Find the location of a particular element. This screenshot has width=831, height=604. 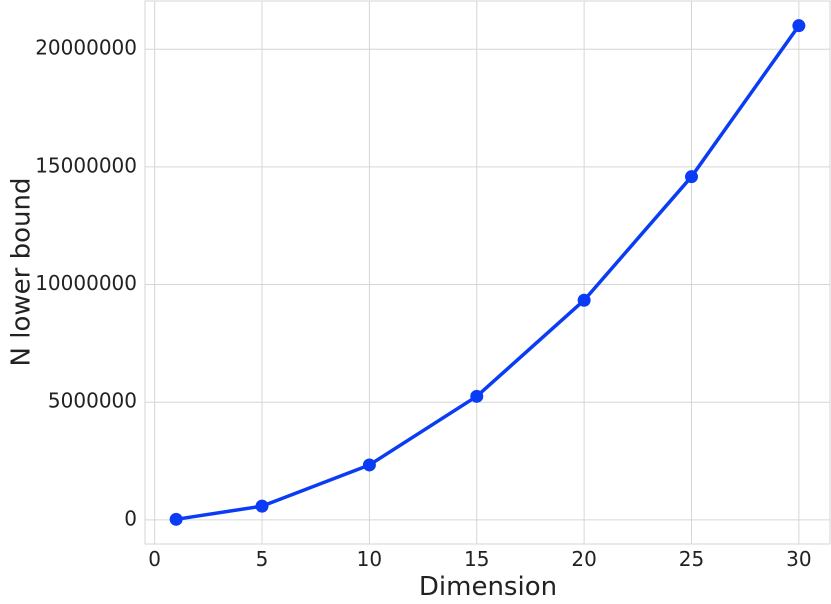

y-tick-label: 0 is located at coordinates (130, 518).